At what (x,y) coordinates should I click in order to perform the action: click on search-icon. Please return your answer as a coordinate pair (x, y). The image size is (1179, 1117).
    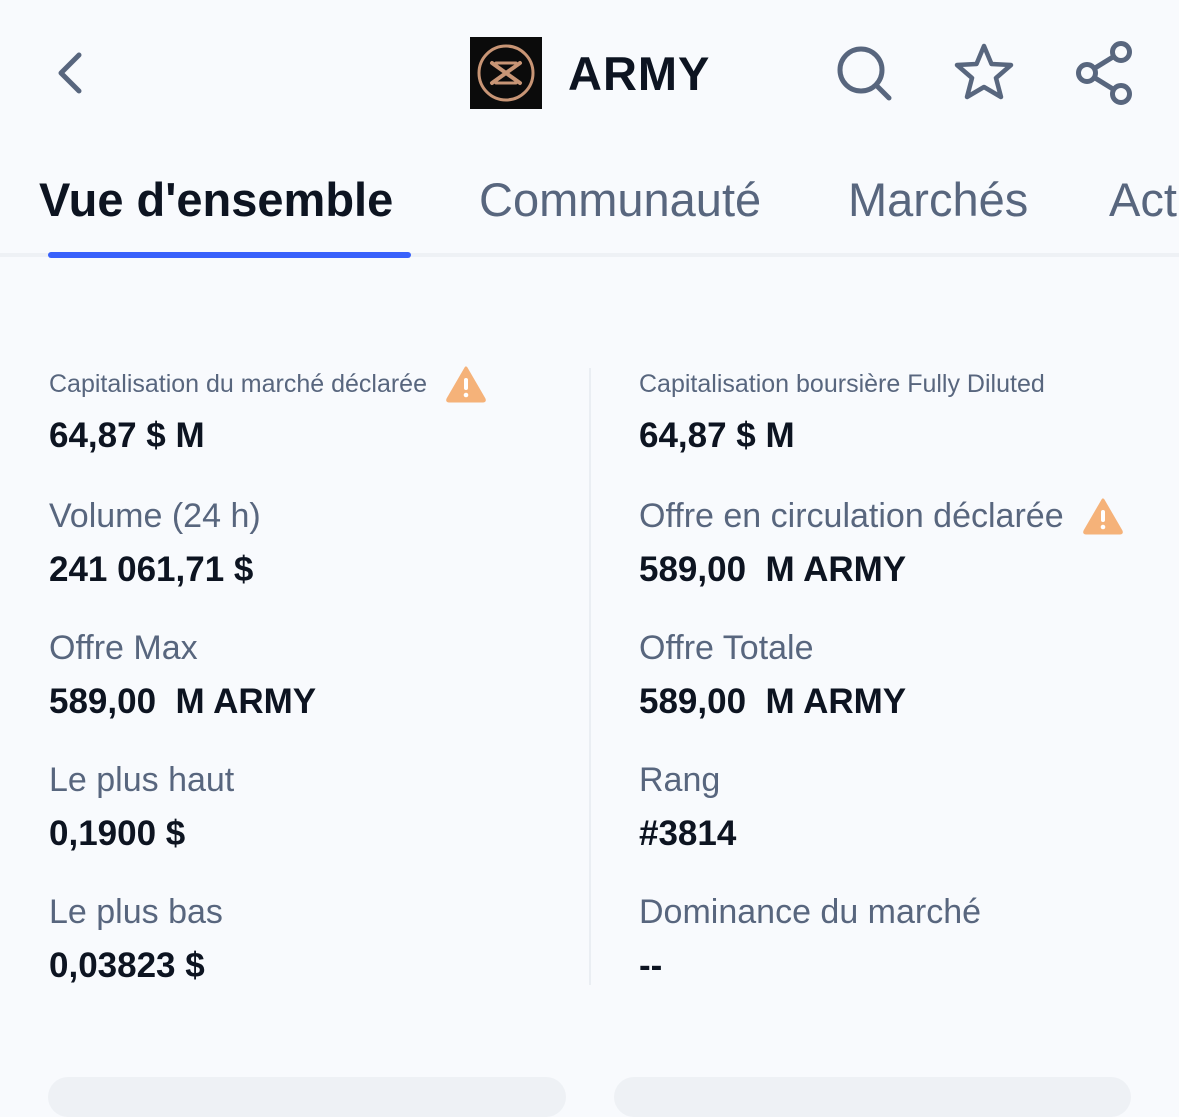
    Looking at the image, I should click on (864, 73).